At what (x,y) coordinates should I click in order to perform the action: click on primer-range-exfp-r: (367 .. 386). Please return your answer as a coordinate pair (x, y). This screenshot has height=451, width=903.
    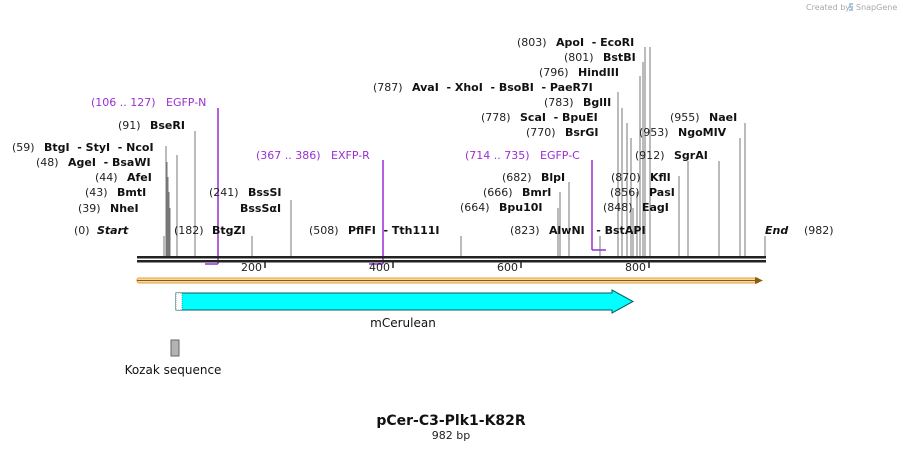
    Looking at the image, I should click on (288, 155).